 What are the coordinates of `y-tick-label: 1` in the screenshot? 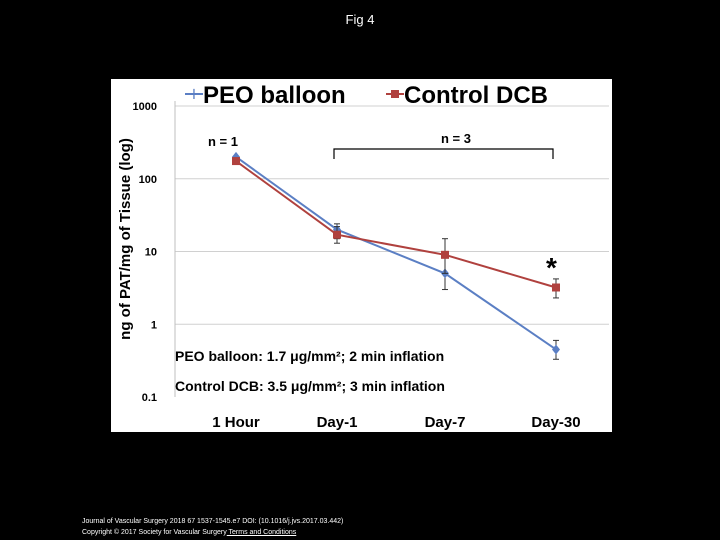 It's located at (154, 325).